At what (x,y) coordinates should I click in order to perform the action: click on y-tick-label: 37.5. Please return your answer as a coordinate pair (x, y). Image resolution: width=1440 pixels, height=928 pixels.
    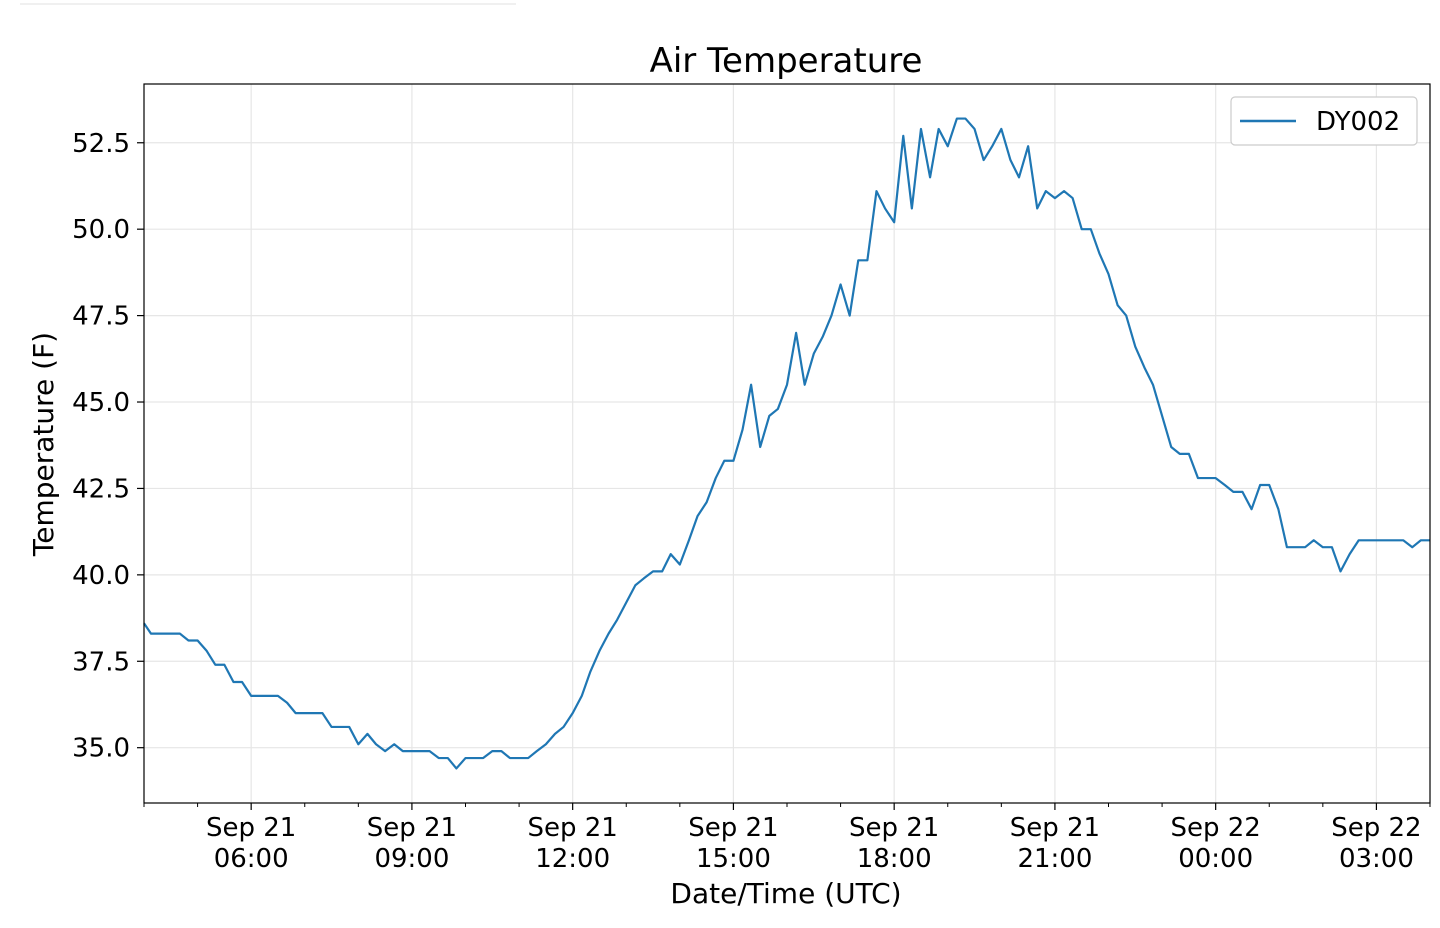
    Looking at the image, I should click on (101, 662).